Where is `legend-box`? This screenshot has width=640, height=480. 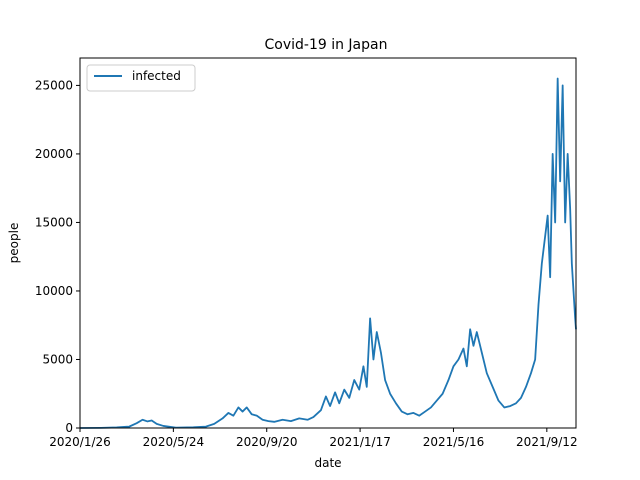 legend-box is located at coordinates (141, 78).